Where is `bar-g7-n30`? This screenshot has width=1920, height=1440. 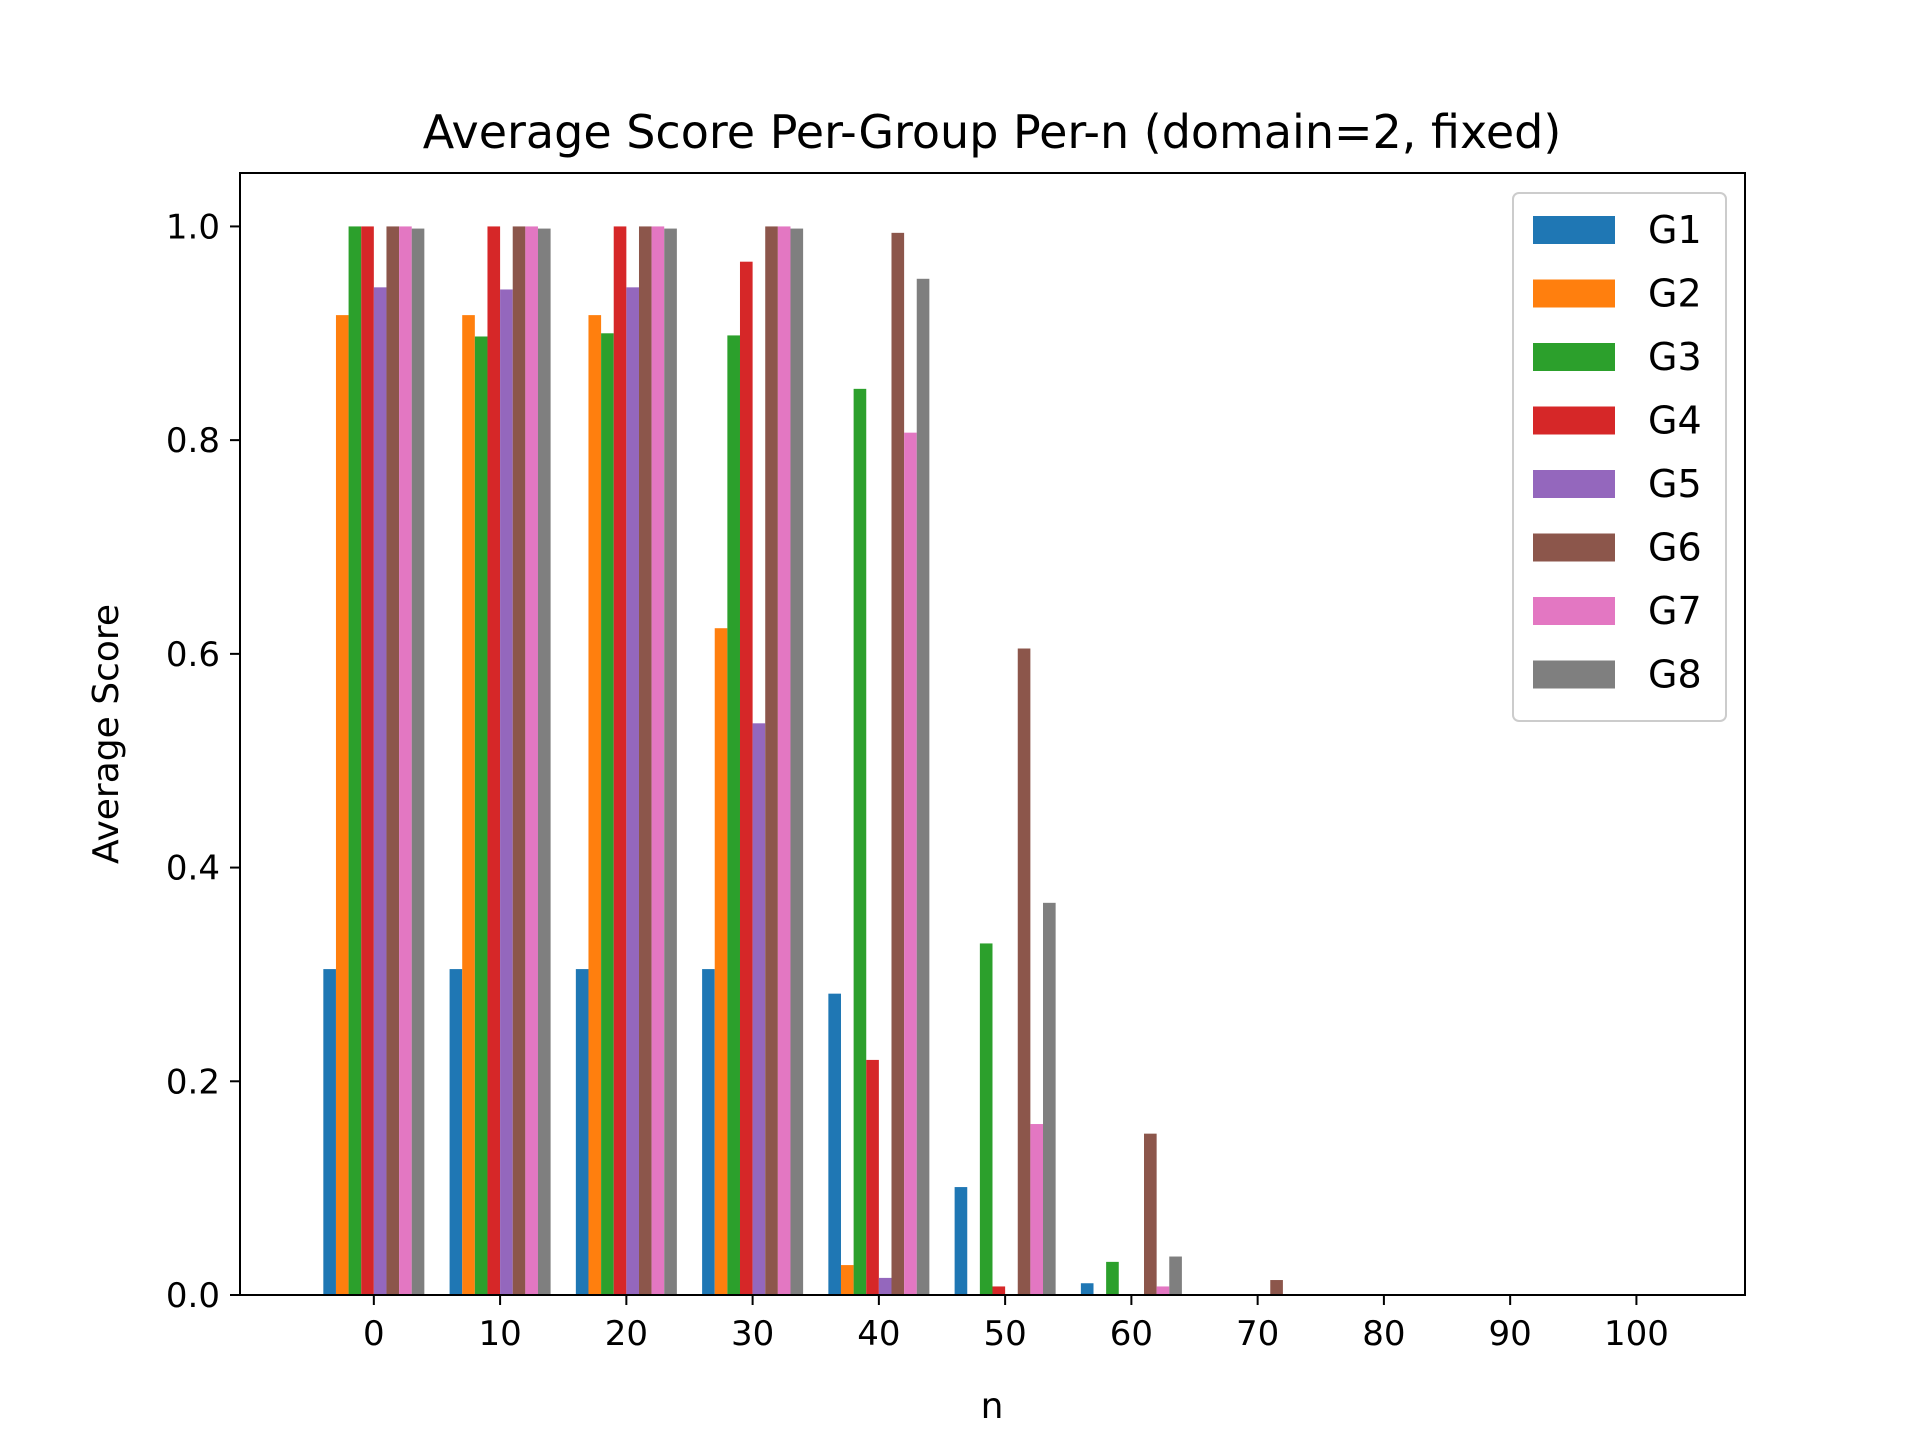 bar-g7-n30 is located at coordinates (784, 761).